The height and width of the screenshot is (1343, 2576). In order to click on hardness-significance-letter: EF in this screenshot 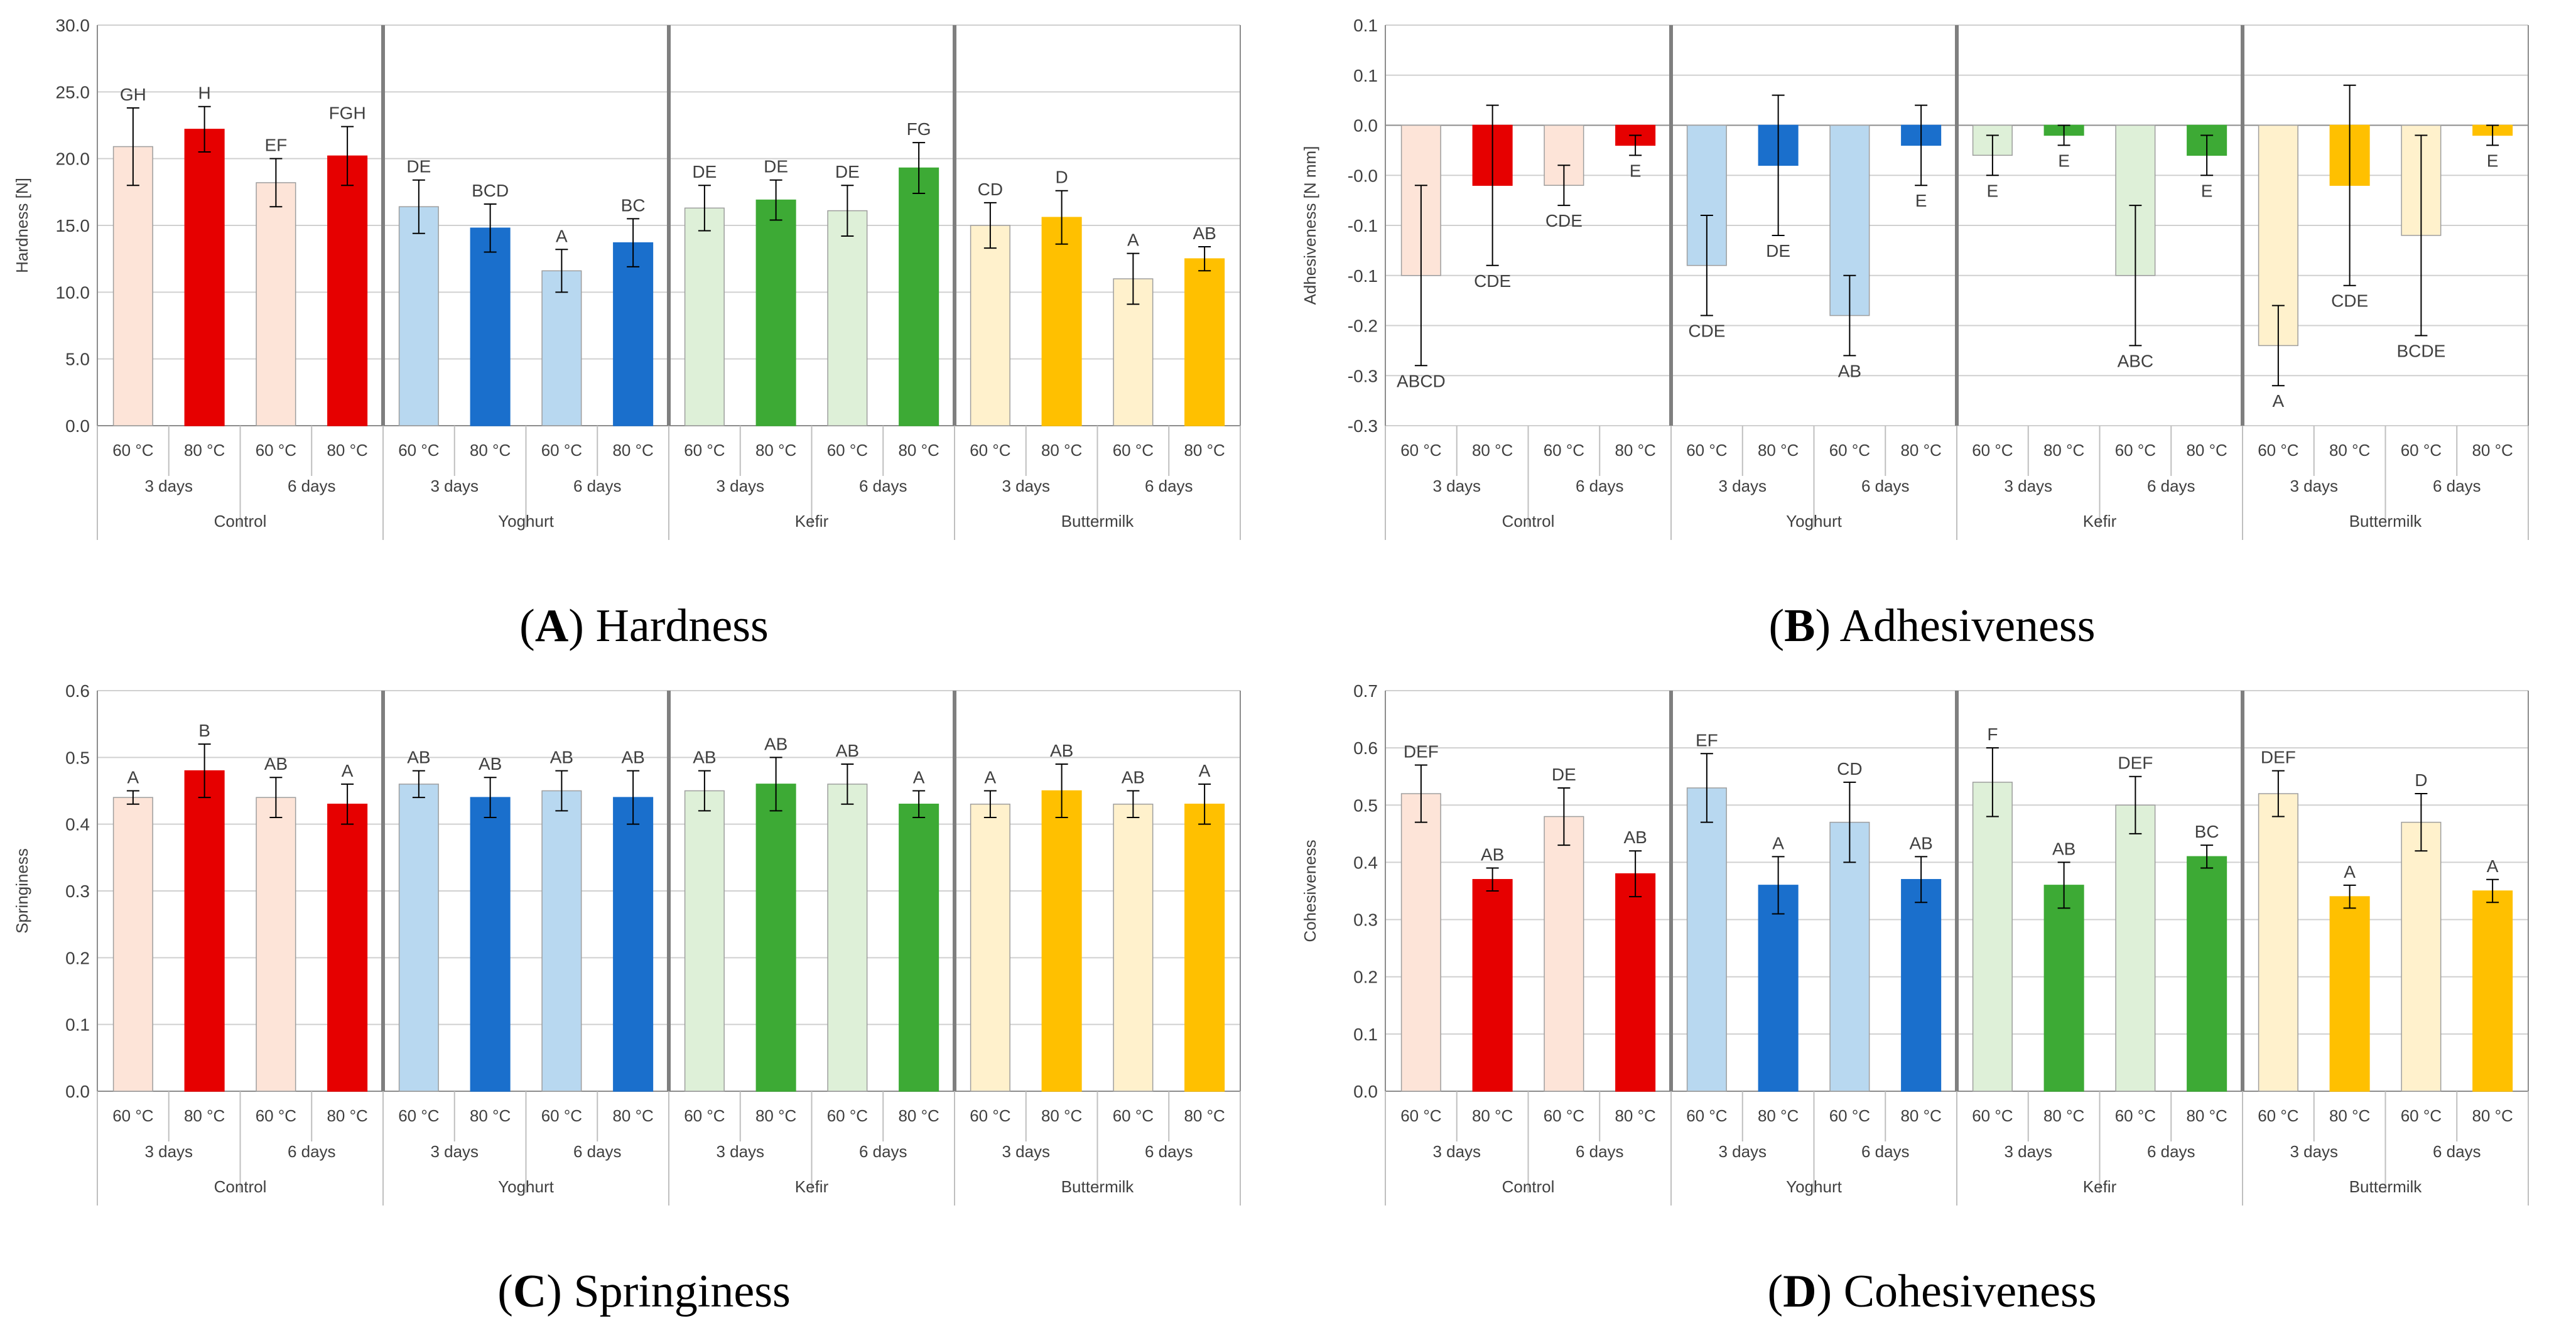, I will do `click(276, 145)`.